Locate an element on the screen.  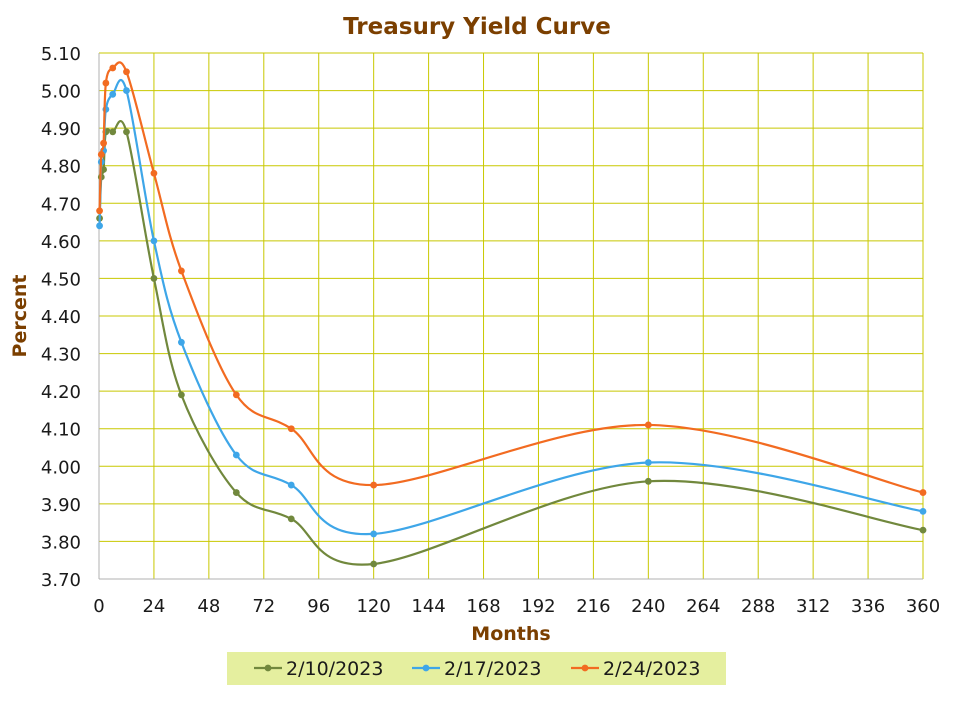
x-tick-label: 288 is located at coordinates (758, 606).